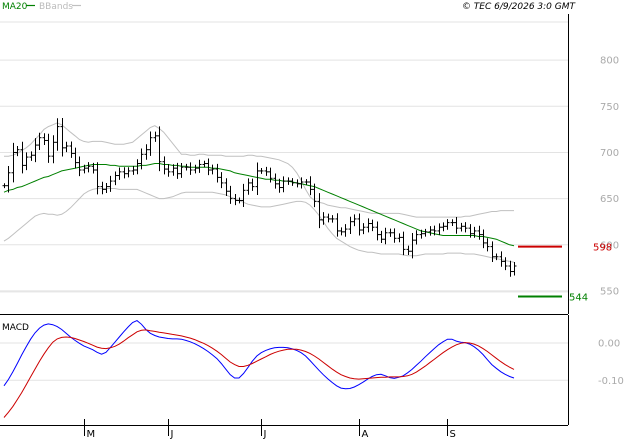 The width and height of the screenshot is (627, 440). What do you see at coordinates (609, 107) in the screenshot?
I see `price-tick-label: 750` at bounding box center [609, 107].